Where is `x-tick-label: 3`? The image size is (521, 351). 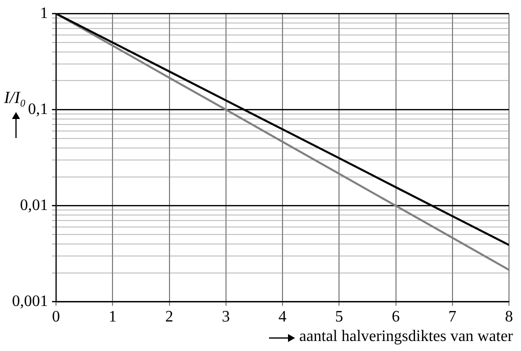
x-tick-label: 3 is located at coordinates (226, 317).